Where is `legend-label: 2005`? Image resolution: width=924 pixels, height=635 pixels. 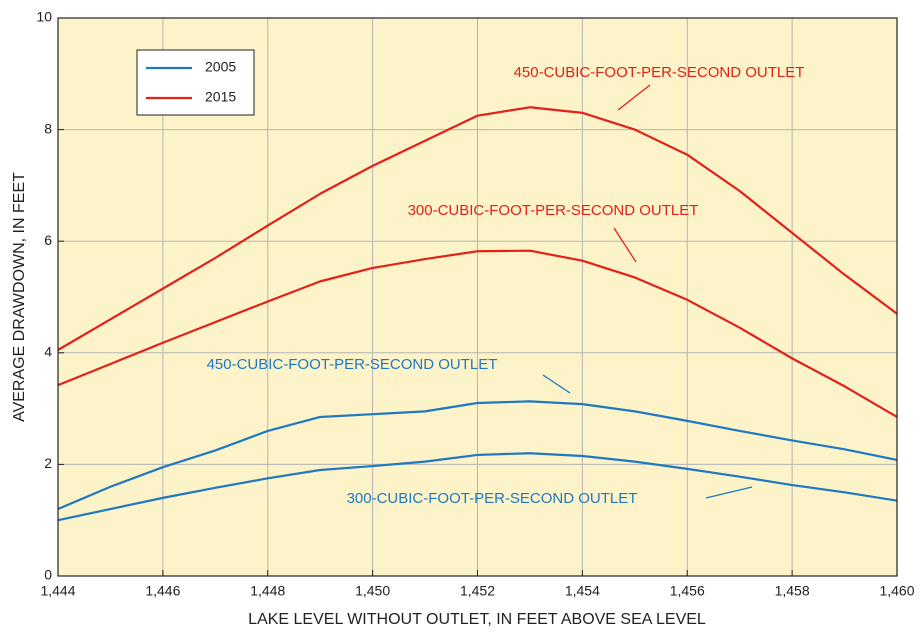
legend-label: 2005 is located at coordinates (220, 67).